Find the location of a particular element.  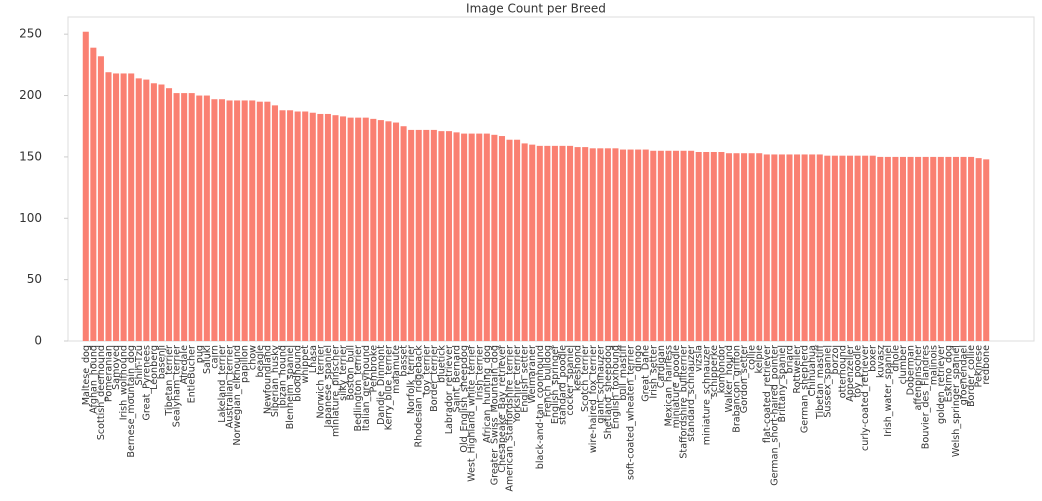

x-tick-label: Pembroke is located at coordinates (373, 369).